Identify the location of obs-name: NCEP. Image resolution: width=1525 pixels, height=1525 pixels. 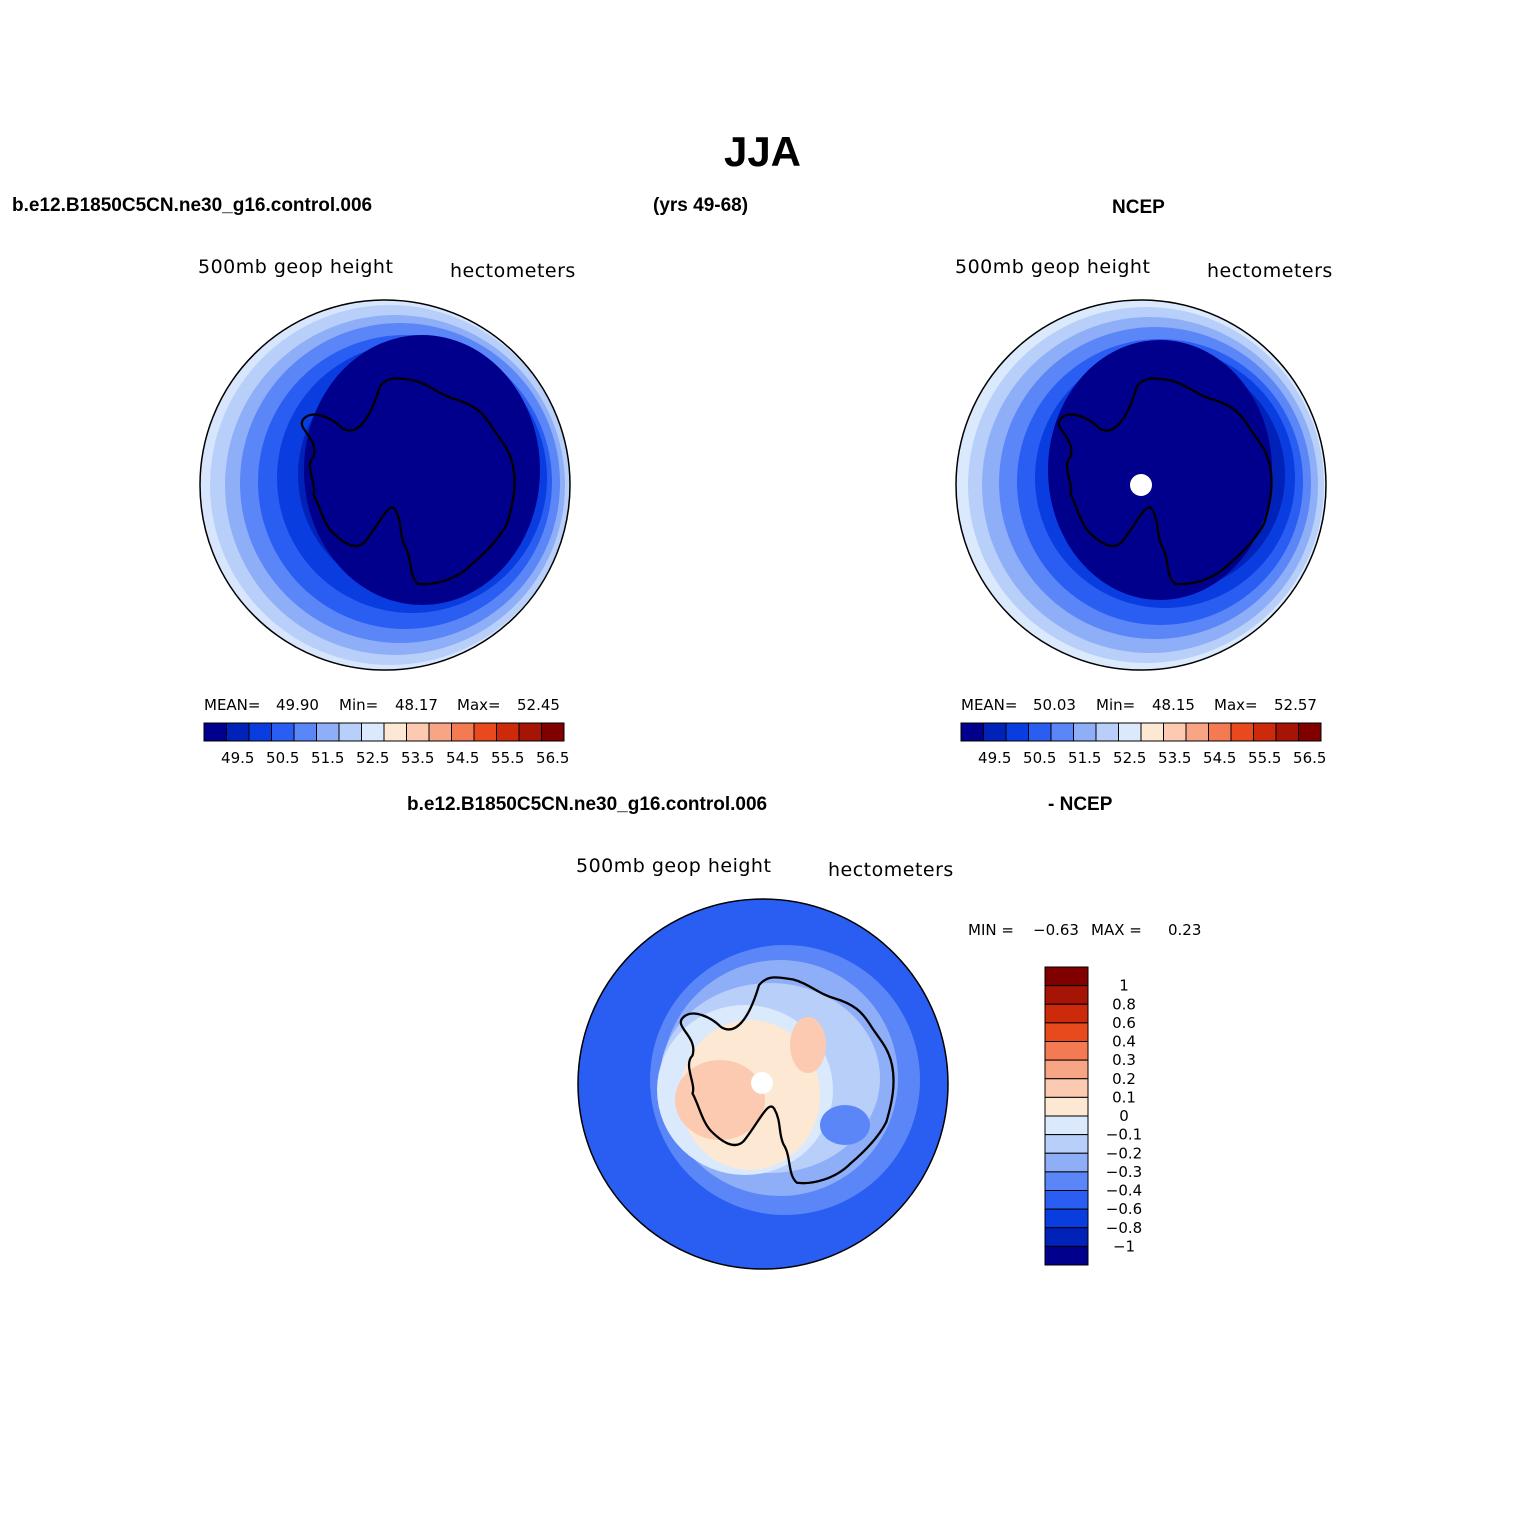
(1138, 207).